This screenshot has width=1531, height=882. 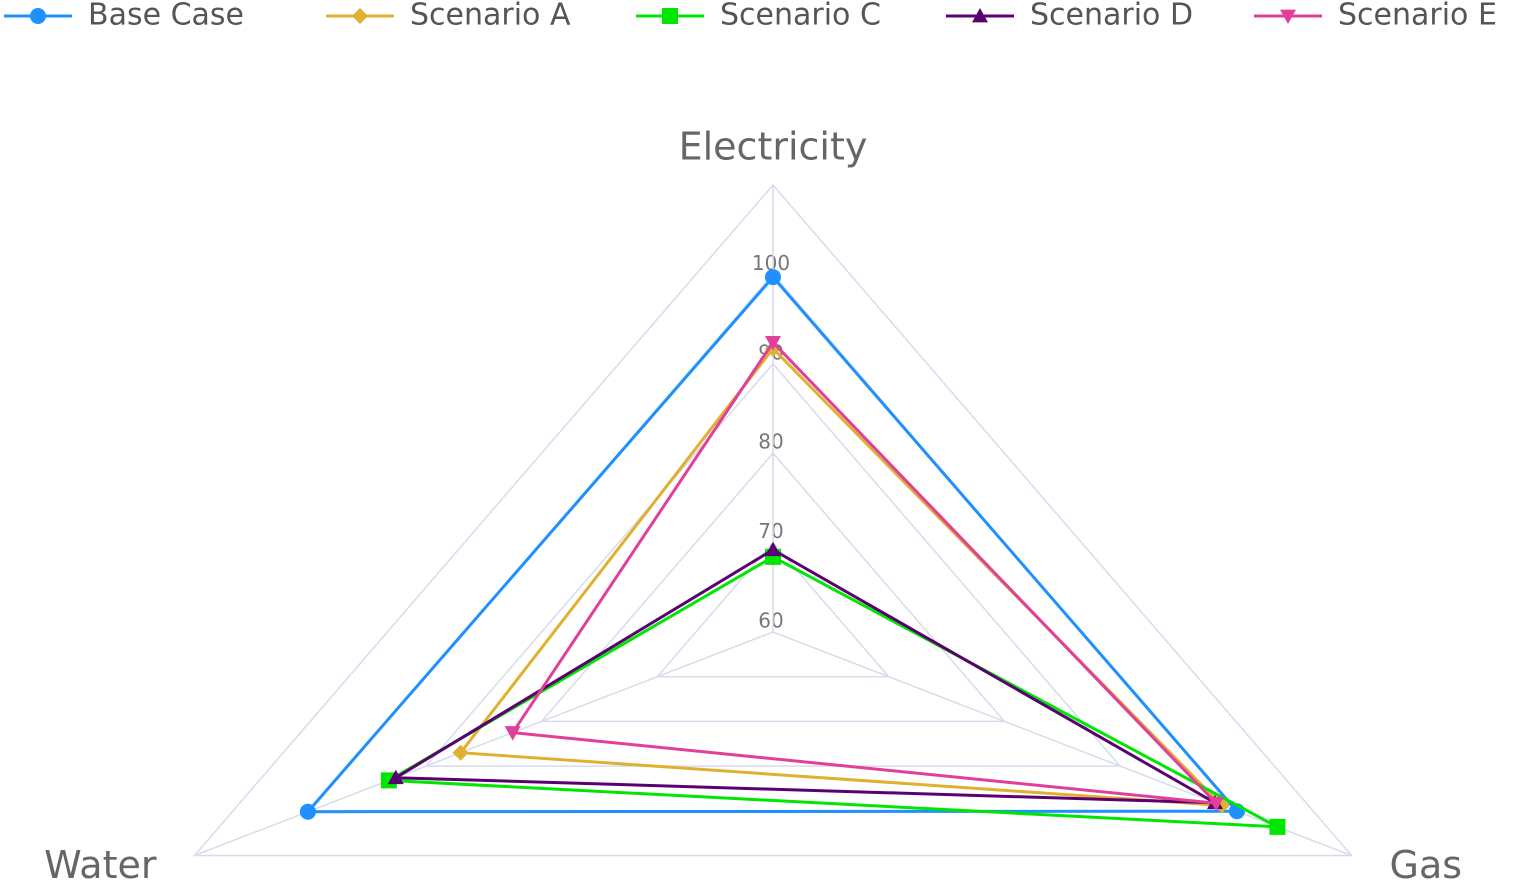 I want to click on r-tick-label: 80, so click(x=770, y=442).